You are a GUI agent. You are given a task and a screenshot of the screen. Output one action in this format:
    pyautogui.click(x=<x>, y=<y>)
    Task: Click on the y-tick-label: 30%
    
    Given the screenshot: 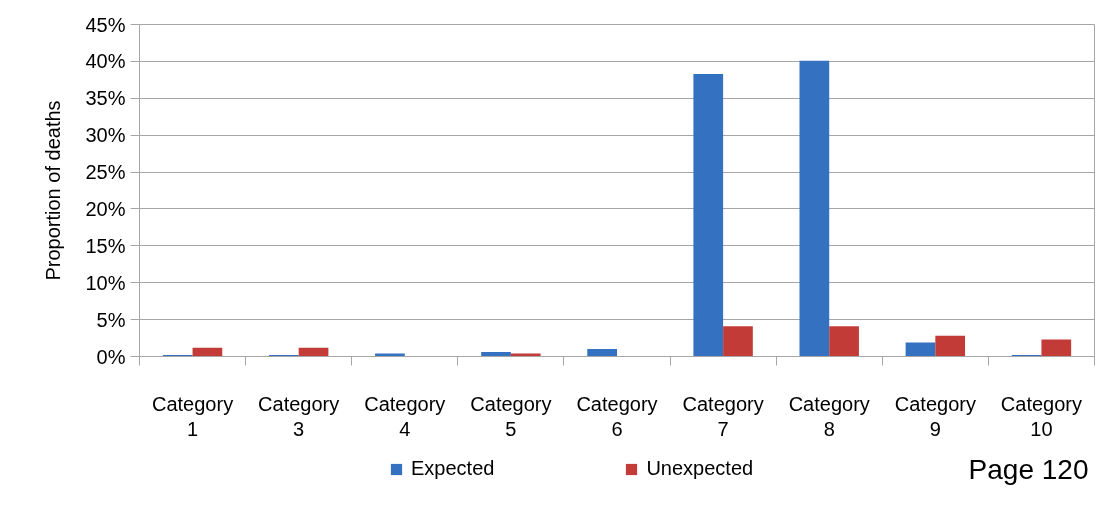 What is the action you would take?
    pyautogui.click(x=105, y=135)
    